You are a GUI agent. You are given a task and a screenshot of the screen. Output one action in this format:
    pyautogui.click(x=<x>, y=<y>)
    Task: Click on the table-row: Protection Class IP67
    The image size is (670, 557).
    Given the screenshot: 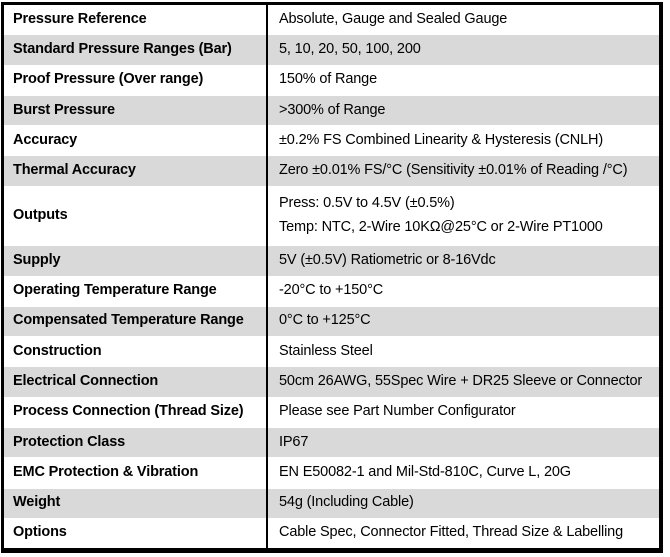 What is the action you would take?
    pyautogui.click(x=331, y=442)
    